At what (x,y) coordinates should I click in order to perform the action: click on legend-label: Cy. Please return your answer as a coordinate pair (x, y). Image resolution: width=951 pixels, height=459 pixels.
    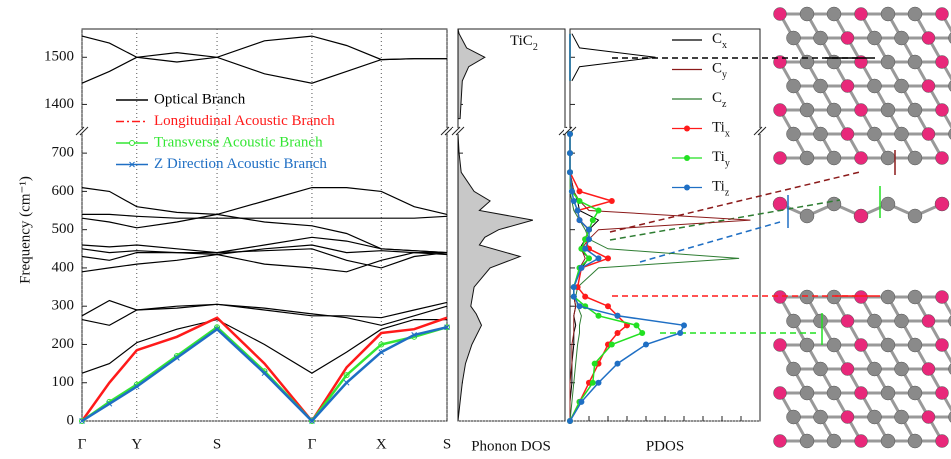
    Looking at the image, I should click on (719, 70).